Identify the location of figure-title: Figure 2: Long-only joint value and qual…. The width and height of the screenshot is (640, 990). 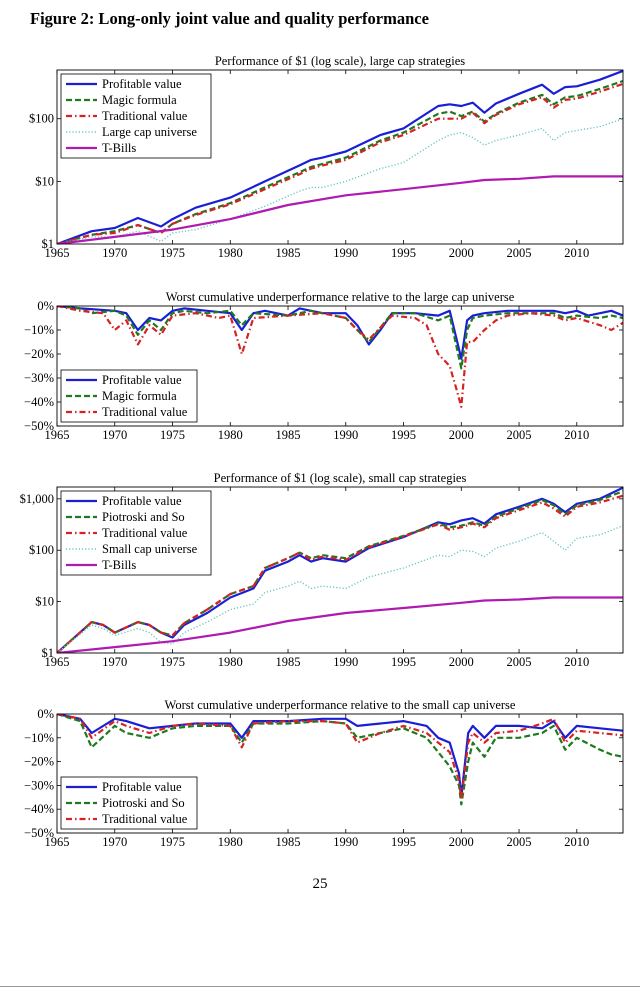
(229, 18).